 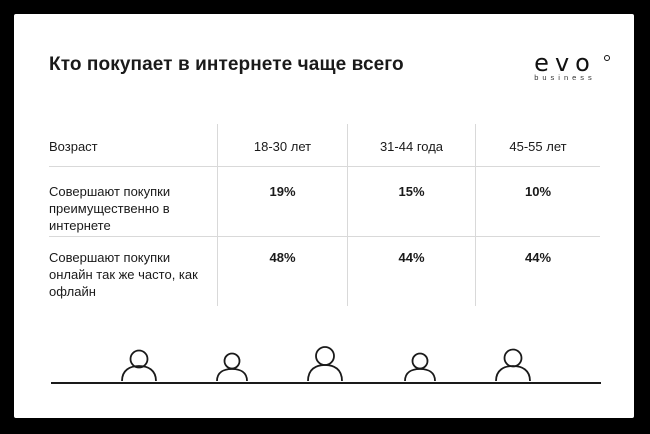 I want to click on row-value: 19%, so click(x=282, y=201).